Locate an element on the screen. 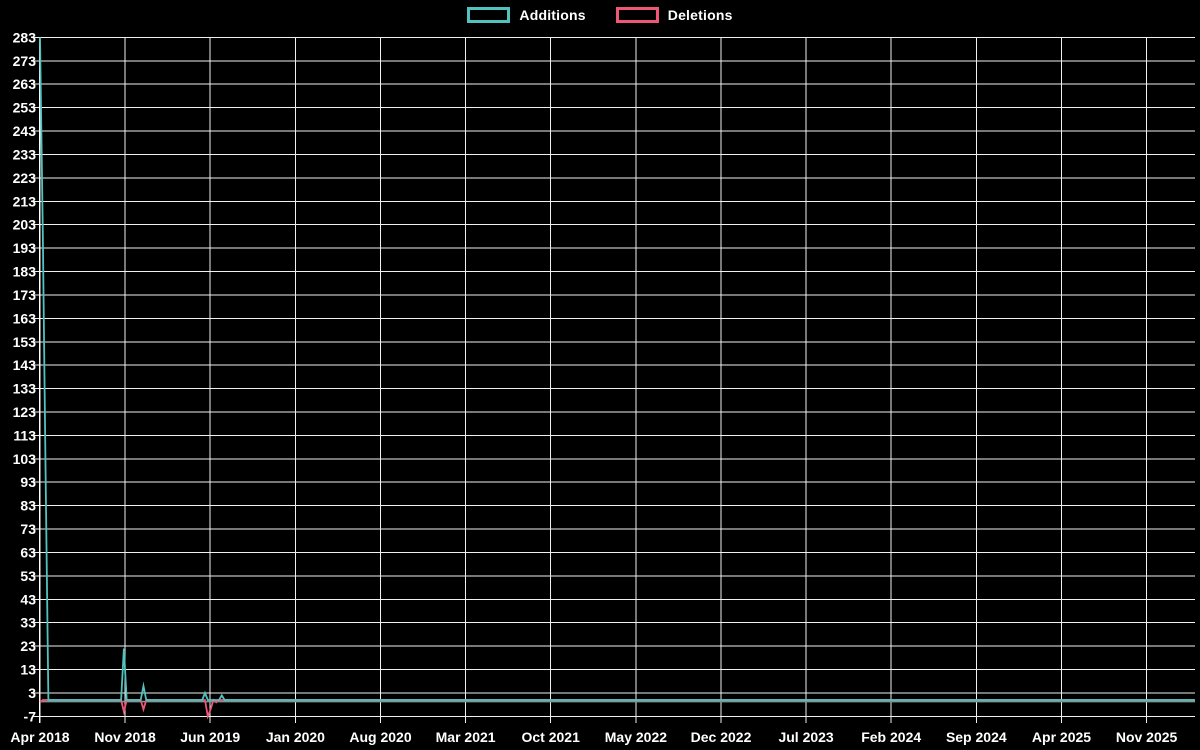  x-tick-label: Apr 2025 is located at coordinates (1061, 737).